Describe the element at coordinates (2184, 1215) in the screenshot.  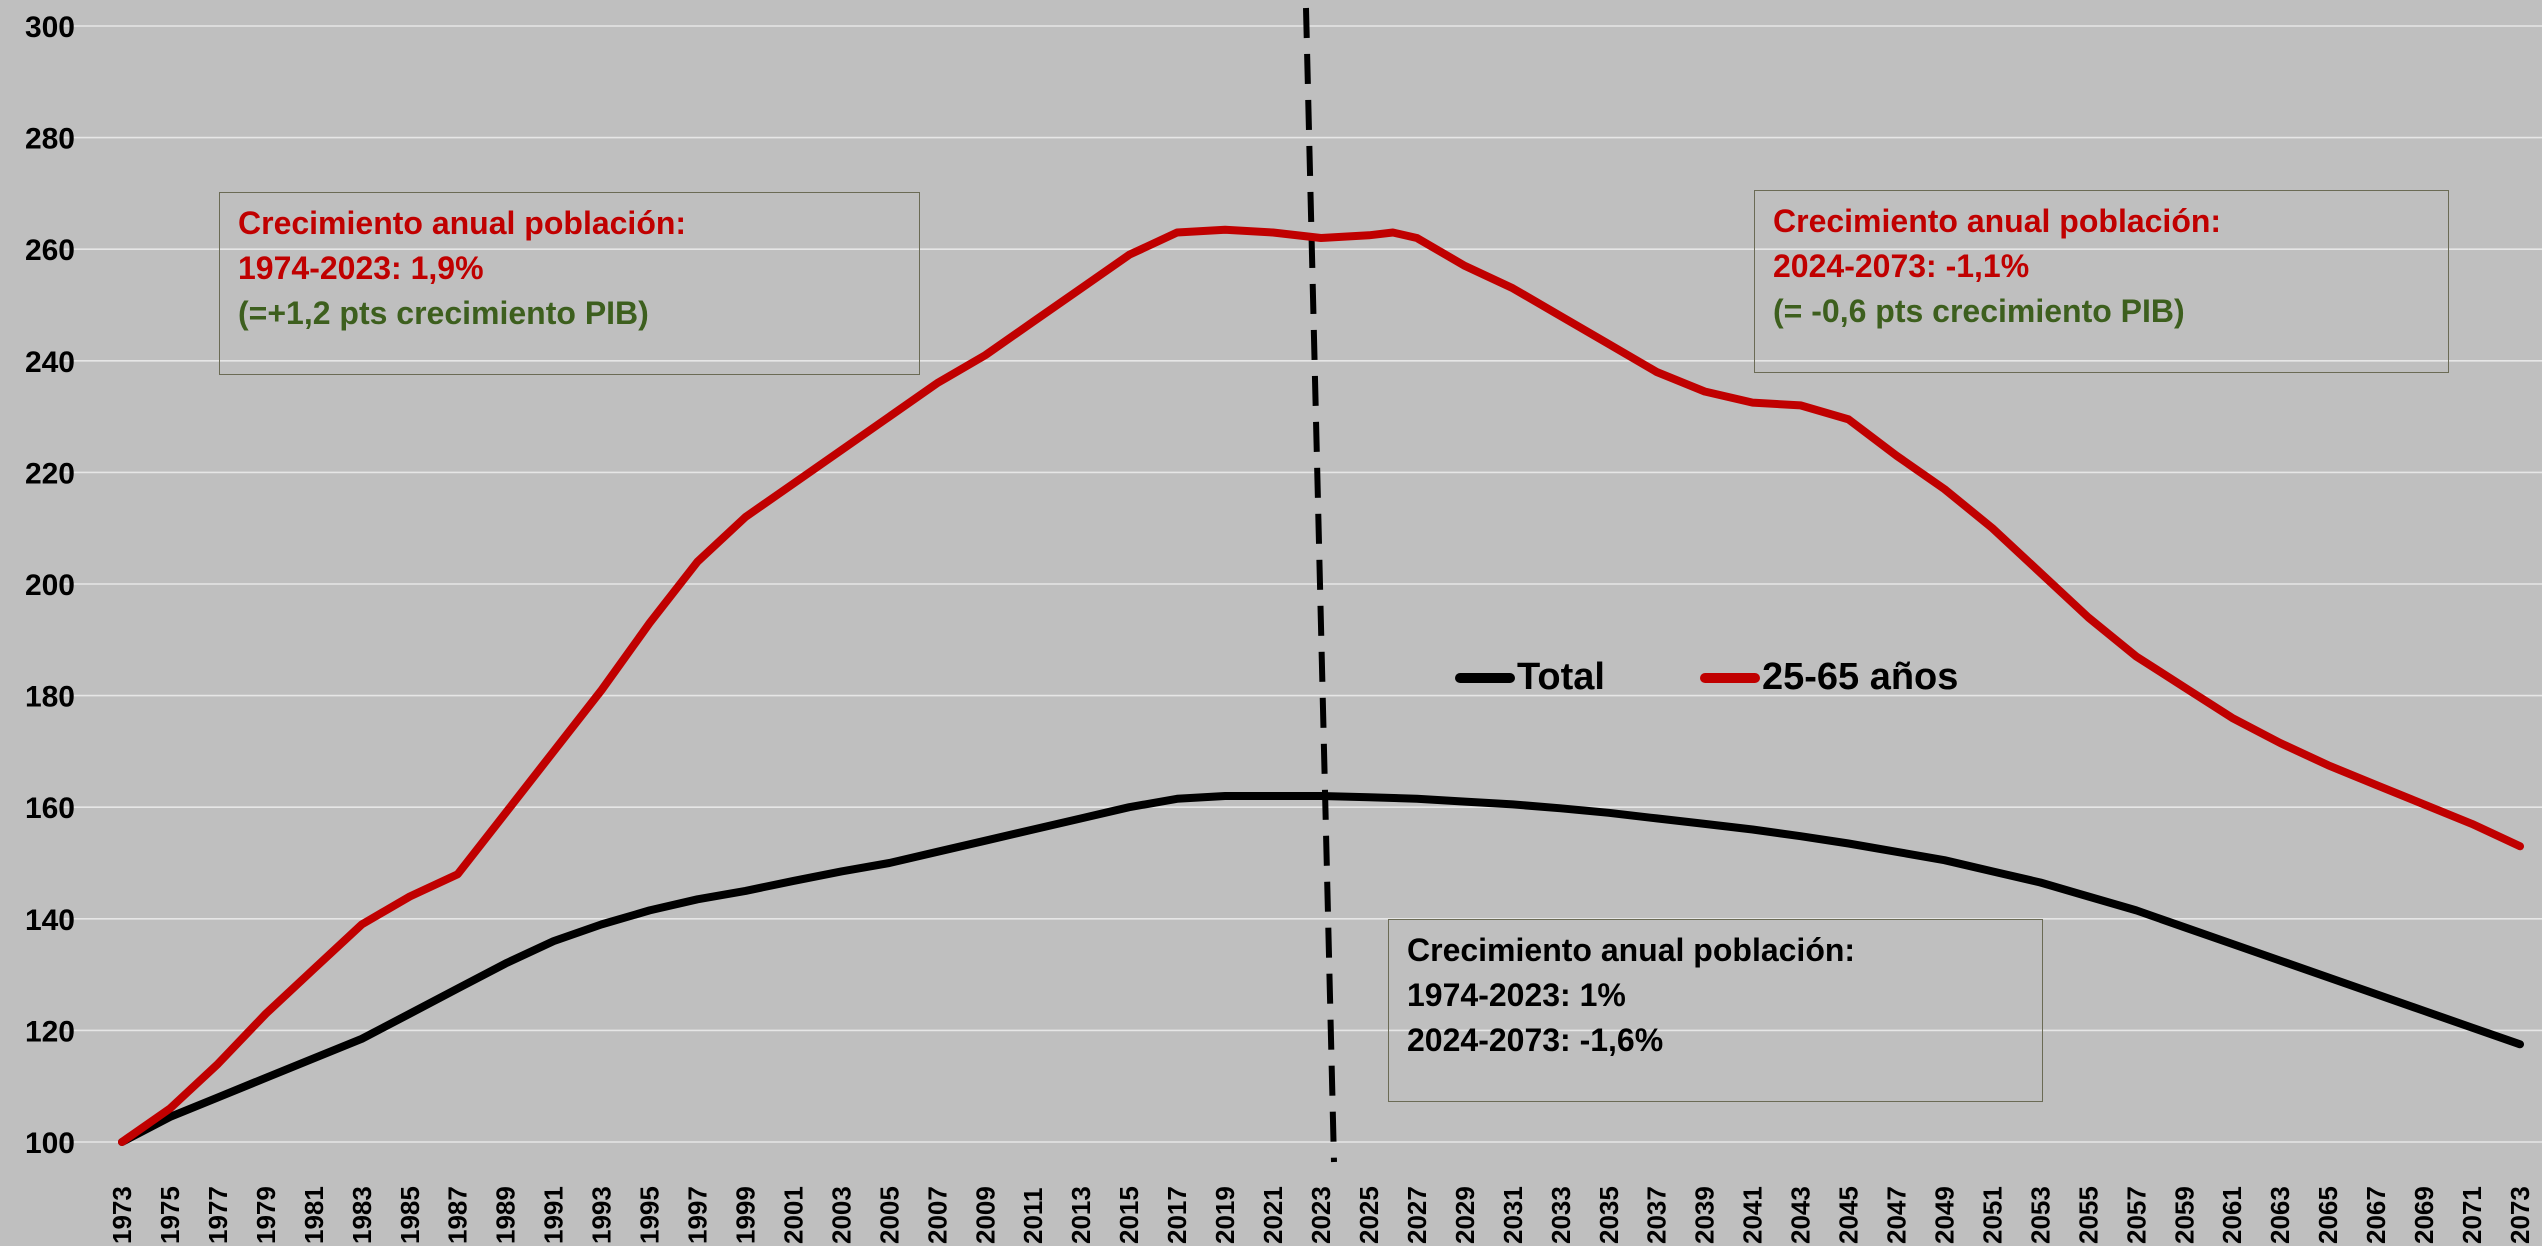
I see `x-tick-label: 2059` at that location.